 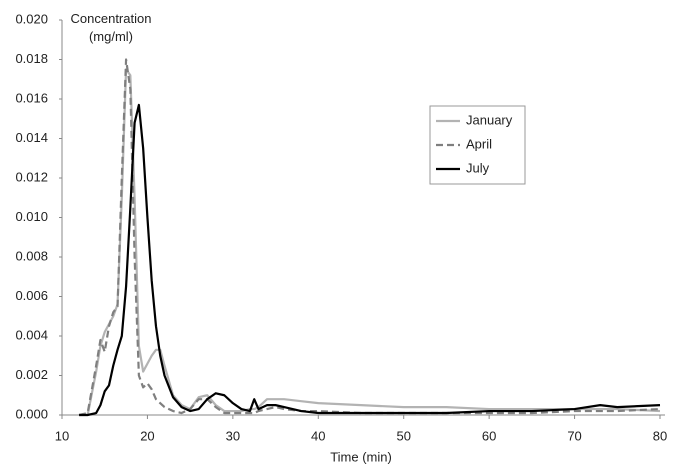 What do you see at coordinates (31, 334) in the screenshot?
I see `y-tick-label: 0.004` at bounding box center [31, 334].